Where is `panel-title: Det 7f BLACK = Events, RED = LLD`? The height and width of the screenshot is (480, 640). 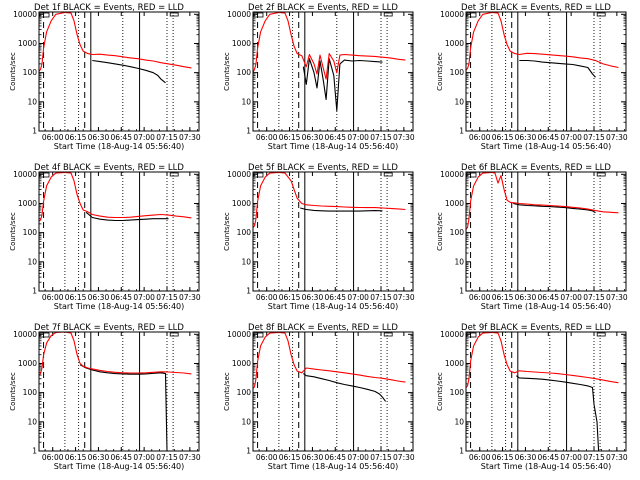
panel-title: Det 7f BLACK = Events, RED = LLD is located at coordinates (109, 328).